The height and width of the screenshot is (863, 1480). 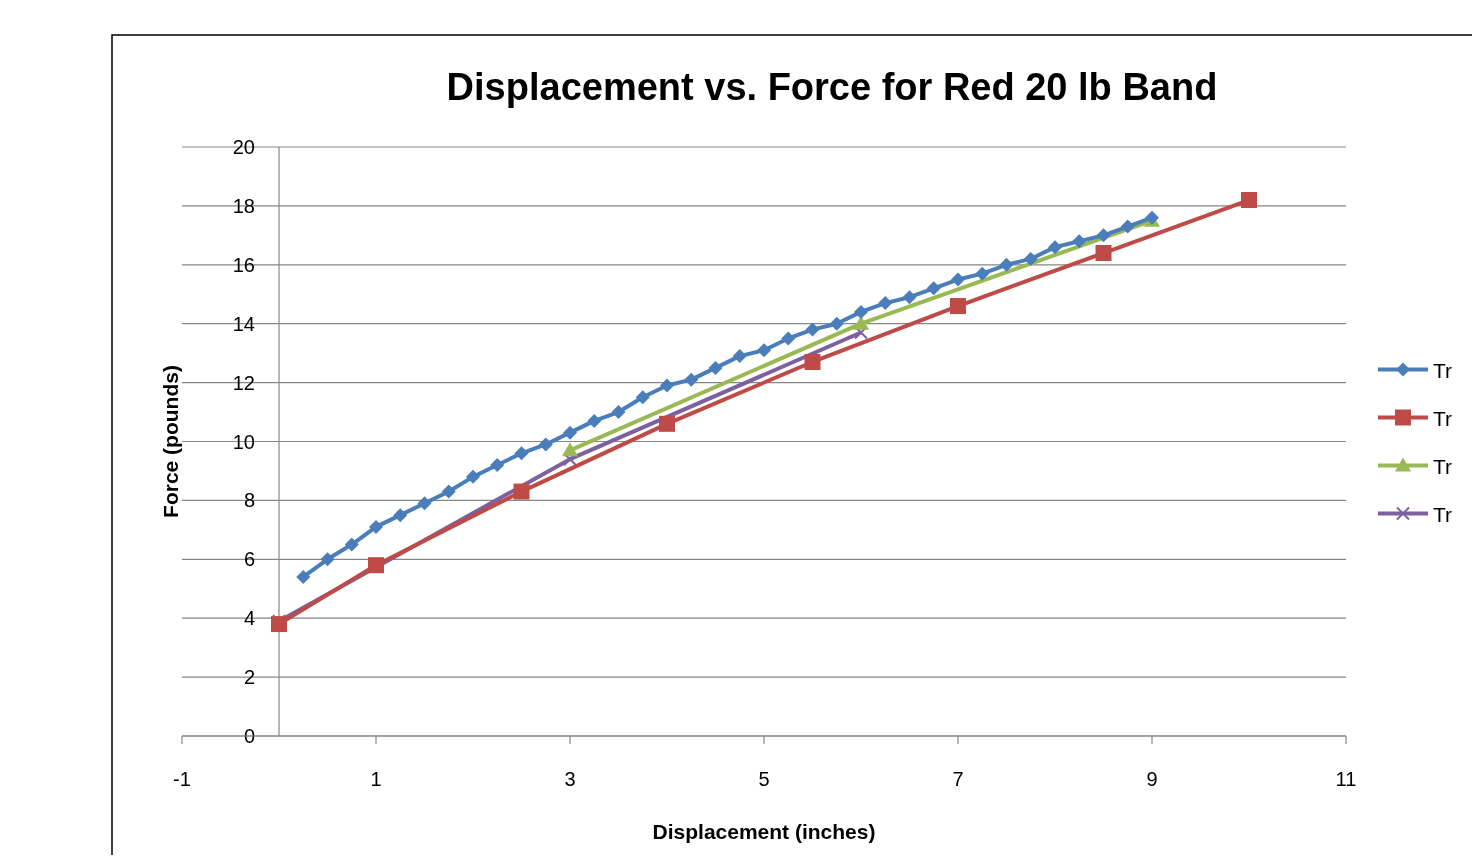 What do you see at coordinates (243, 264) in the screenshot?
I see `y-tick-label: 16` at bounding box center [243, 264].